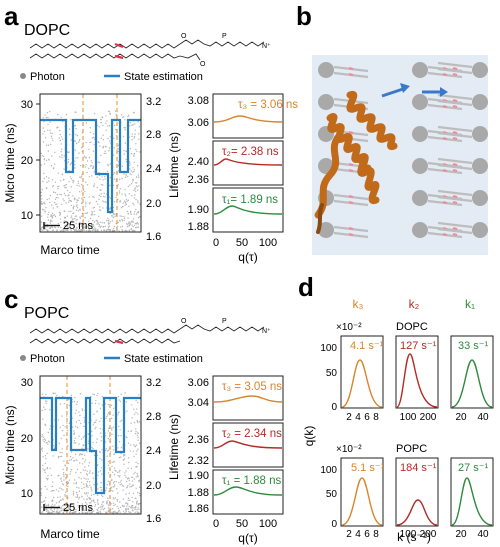 This screenshot has width=500, height=547. What do you see at coordinates (248, 398) in the screenshot?
I see `hist-box-c3` at bounding box center [248, 398].